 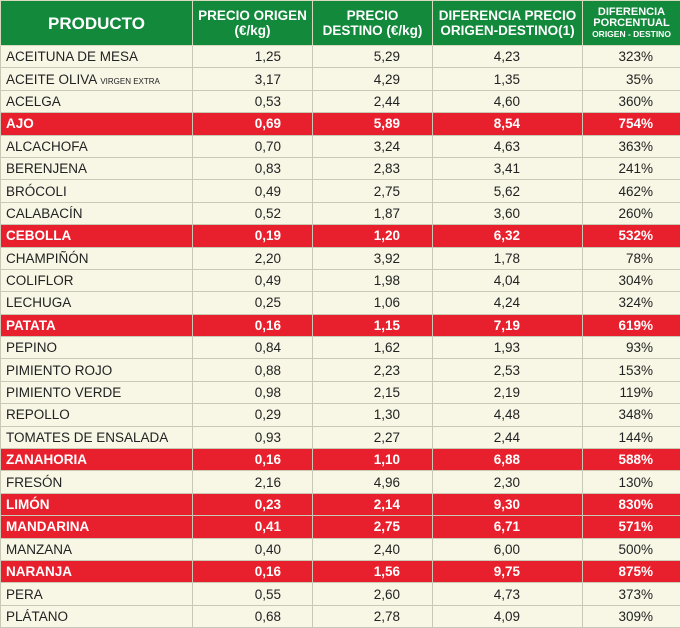 I want to click on table-row: CALABACÍN 0,52 1,87 3,60 260%, so click(x=340, y=213).